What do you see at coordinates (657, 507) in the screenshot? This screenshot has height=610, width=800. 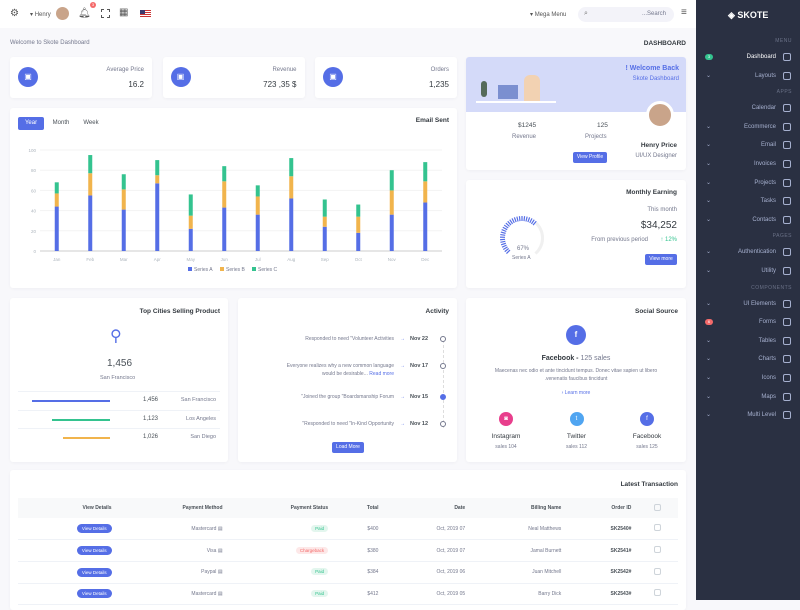 I see `select-all-checkbox` at bounding box center [657, 507].